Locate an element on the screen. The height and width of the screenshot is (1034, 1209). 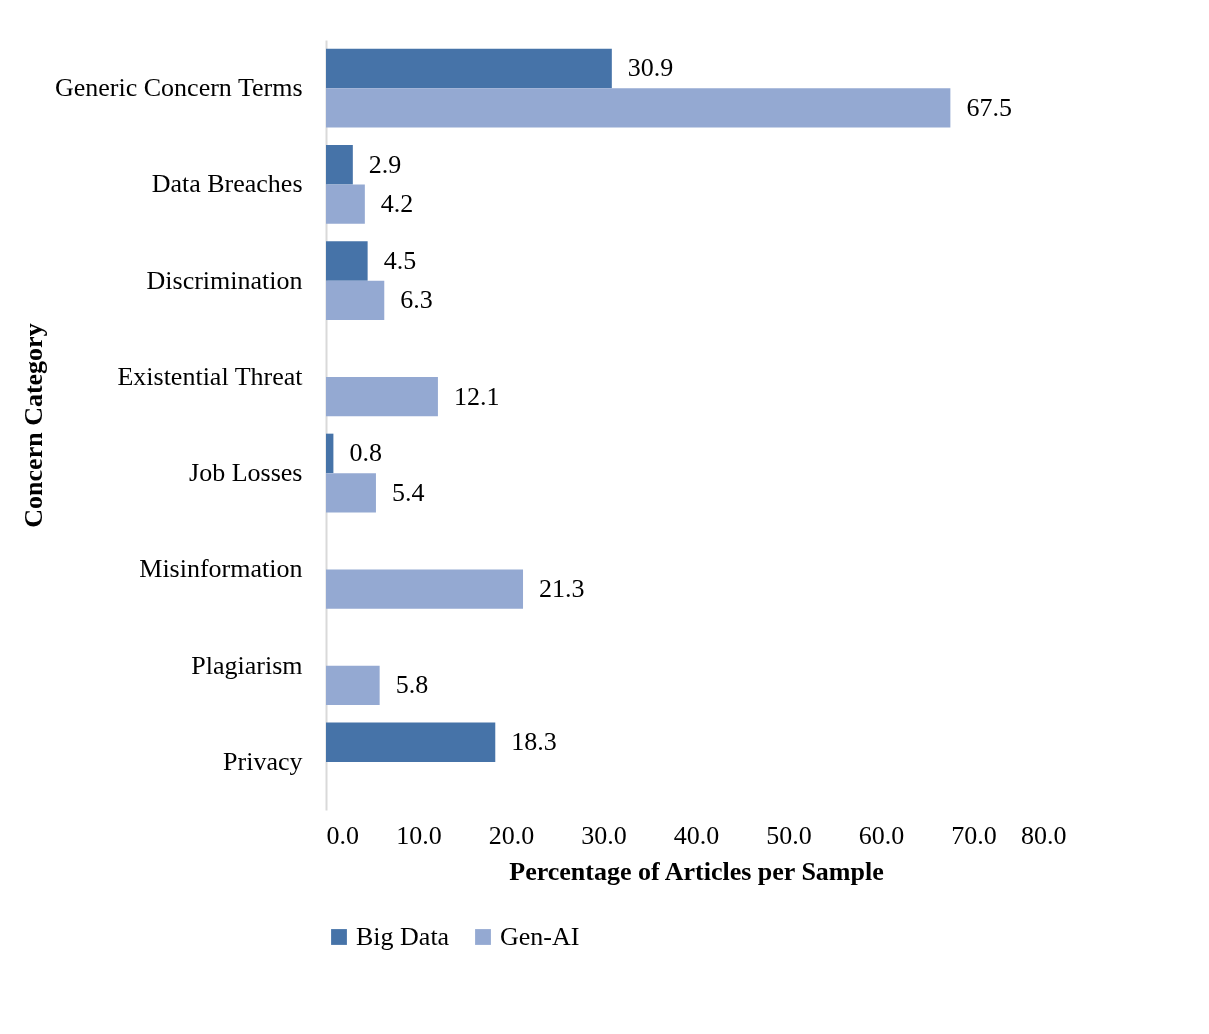
data-label: 2.9 is located at coordinates (385, 164).